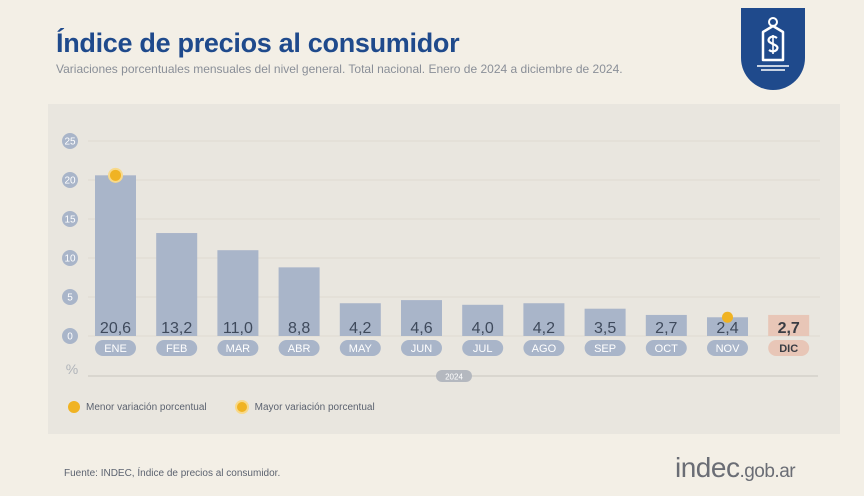  Describe the element at coordinates (421, 328) in the screenshot. I see `bar-value-label: 4,6` at that location.